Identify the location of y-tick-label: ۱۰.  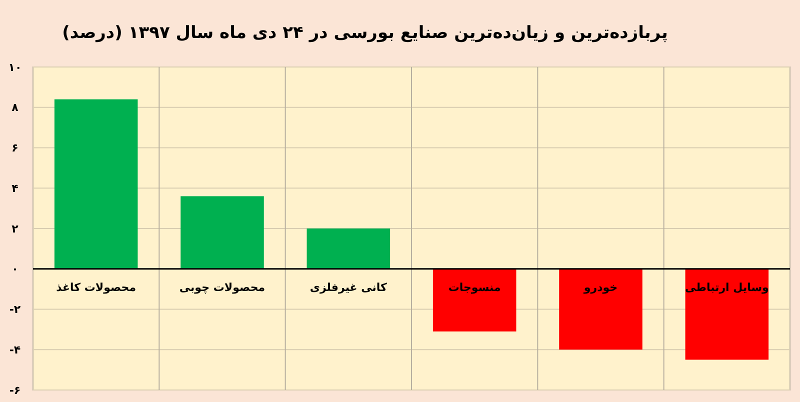
(15, 67).